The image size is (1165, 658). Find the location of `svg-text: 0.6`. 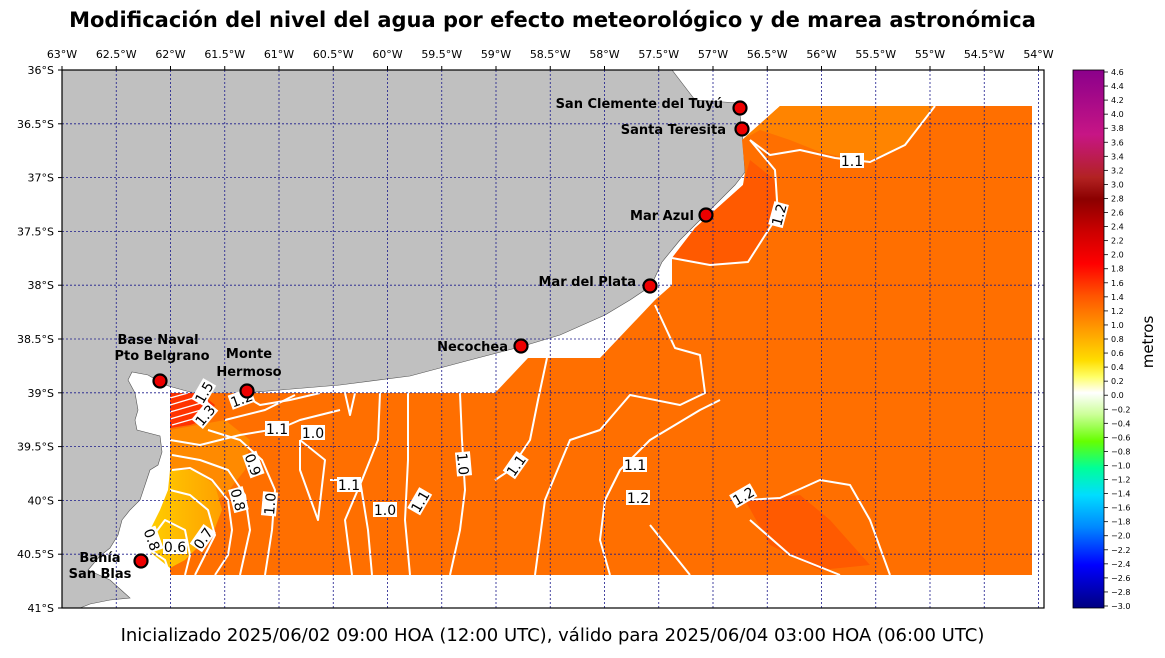

svg-text: 0.6 is located at coordinates (175, 548).